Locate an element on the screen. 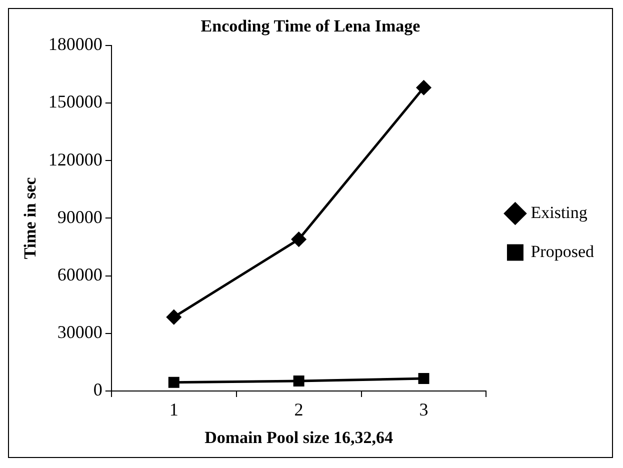  chart-title: Encoding Time of Lena Image is located at coordinates (310, 26).